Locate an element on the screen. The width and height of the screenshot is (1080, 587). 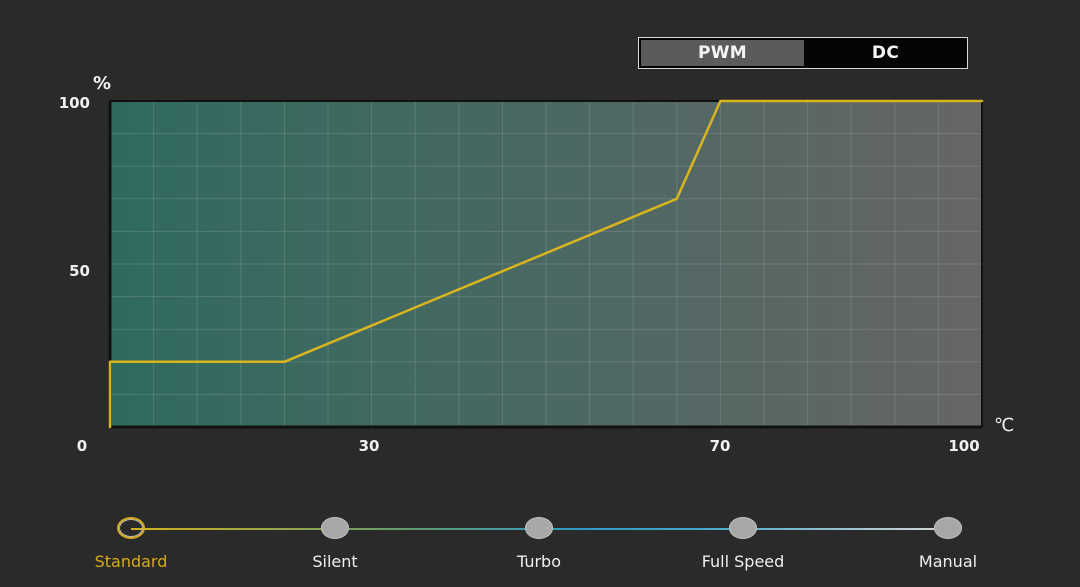
profile-manual: Manual is located at coordinates (948, 546).